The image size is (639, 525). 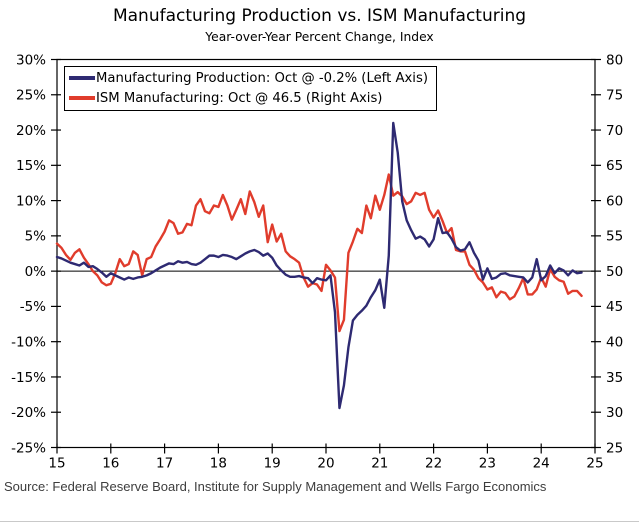 What do you see at coordinates (28, 378) in the screenshot?
I see `left-axis-tick-label: -15%` at bounding box center [28, 378].